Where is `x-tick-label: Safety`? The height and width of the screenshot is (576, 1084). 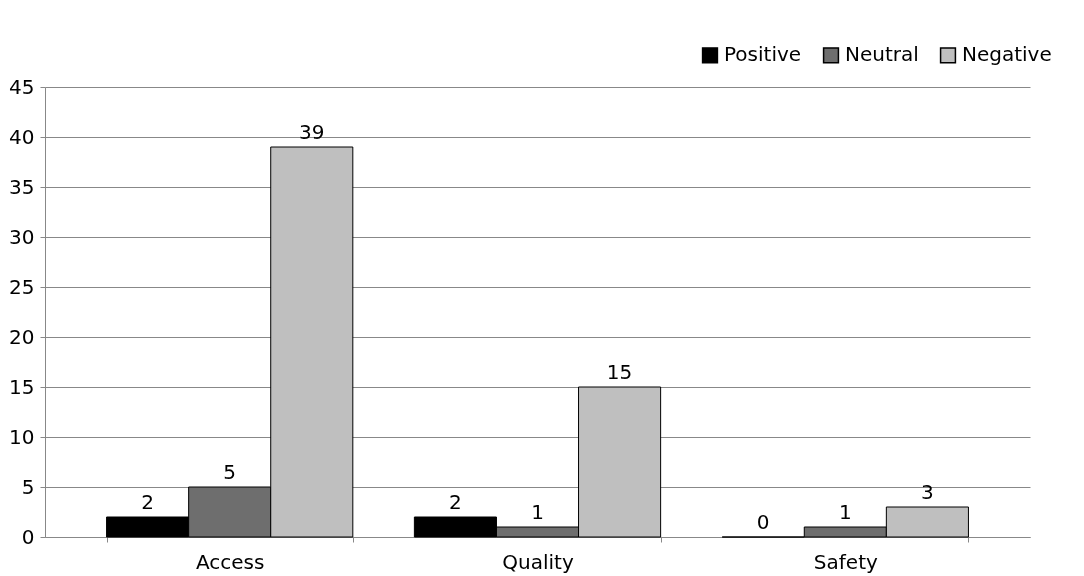 x-tick-label: Safety is located at coordinates (845, 561).